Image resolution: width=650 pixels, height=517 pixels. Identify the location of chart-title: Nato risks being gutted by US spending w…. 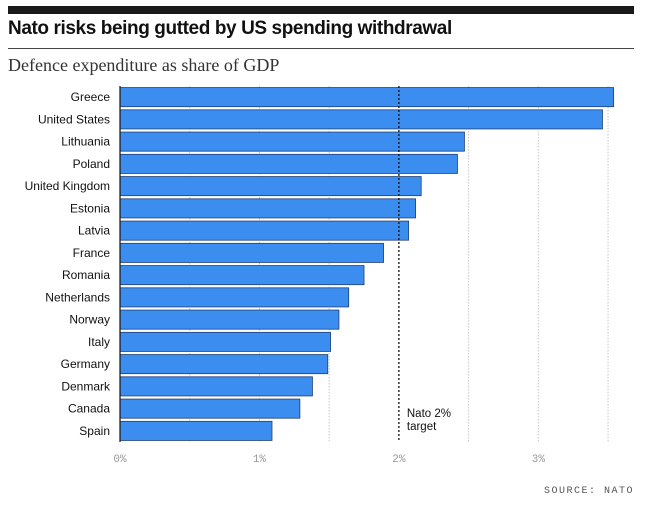
(230, 28).